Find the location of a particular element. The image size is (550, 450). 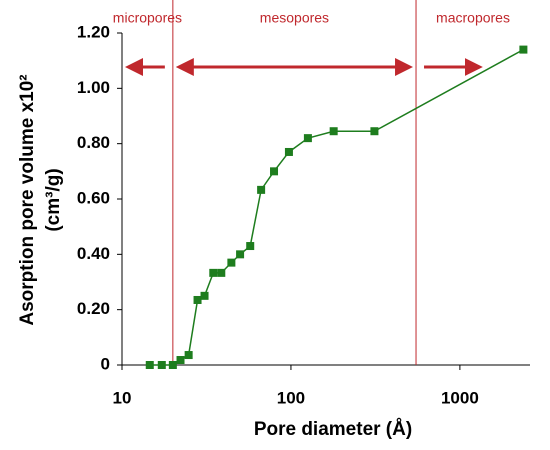

x-axis-label: Pore diameter (Å) is located at coordinates (333, 429).